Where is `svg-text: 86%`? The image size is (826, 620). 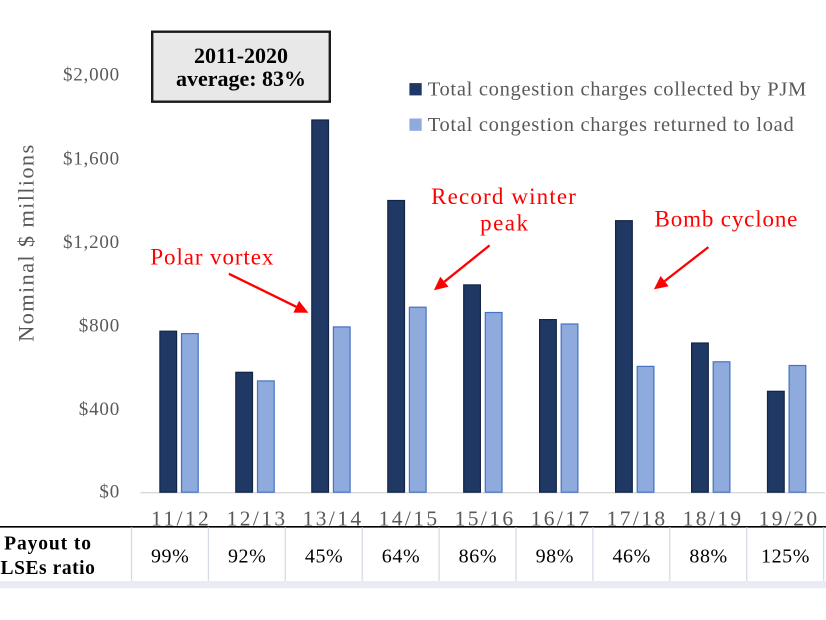
svg-text: 86% is located at coordinates (478, 556).